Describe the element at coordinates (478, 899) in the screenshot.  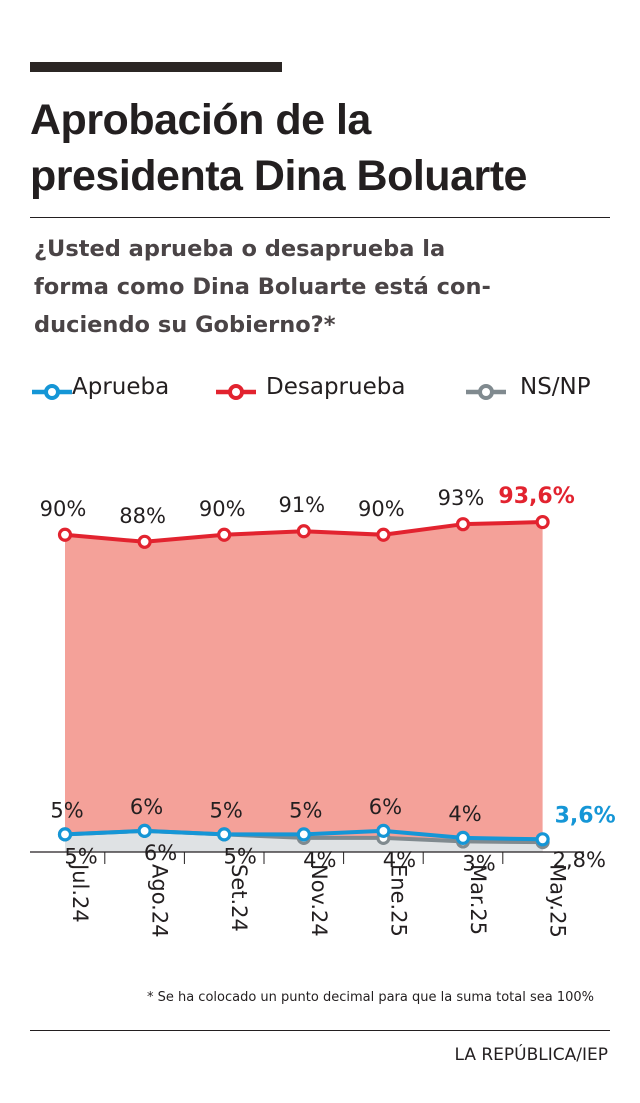
I see `x-tick-label-mar-25: Mar.25` at that location.